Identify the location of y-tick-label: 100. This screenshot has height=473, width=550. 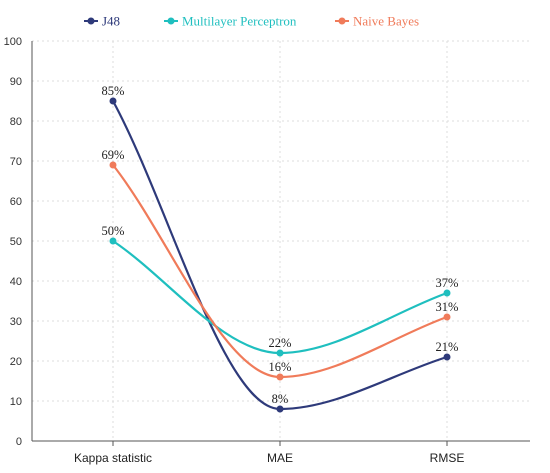
(13, 42).